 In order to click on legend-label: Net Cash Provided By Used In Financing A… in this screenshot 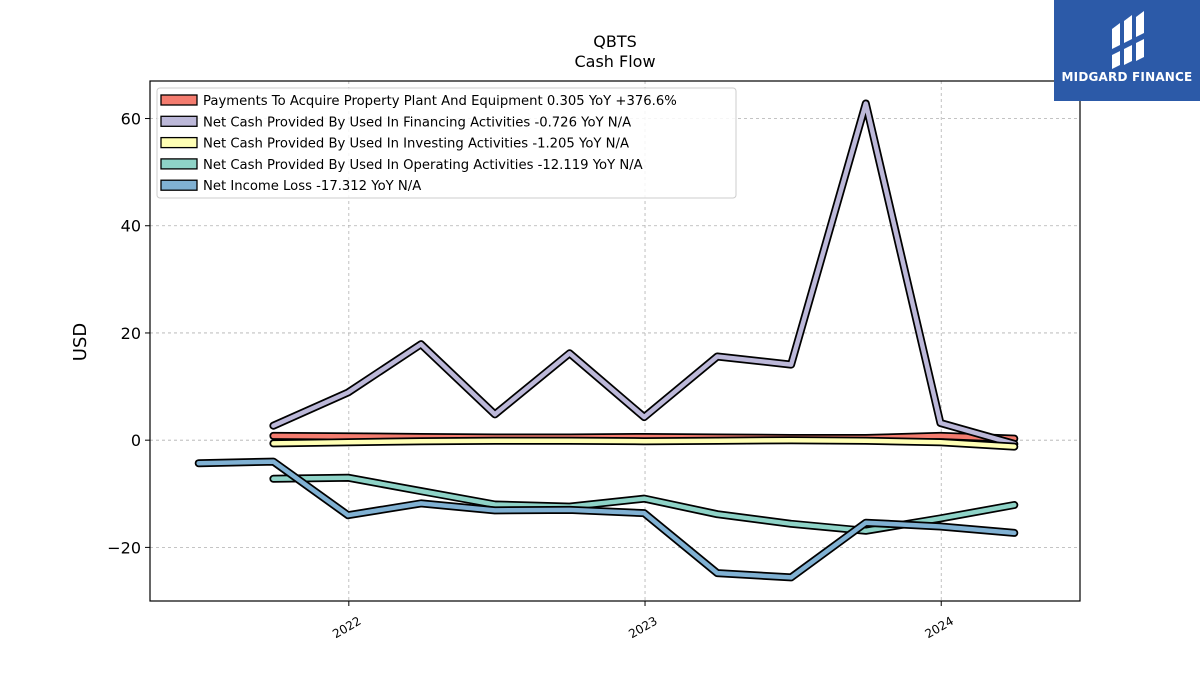, I will do `click(417, 122)`.